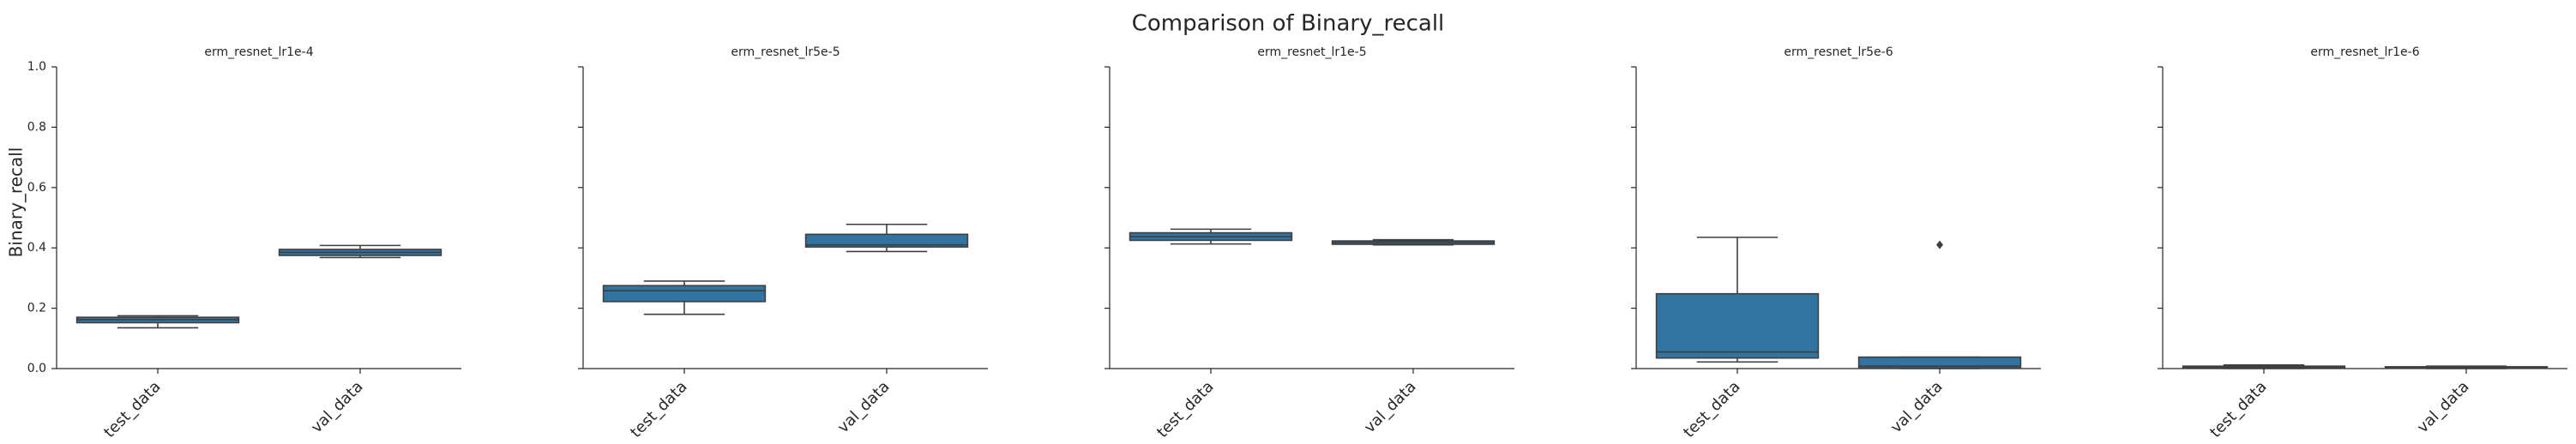  What do you see at coordinates (2364, 52) in the screenshot?
I see `panel-title: erm_resnet_lr1e-6` at bounding box center [2364, 52].